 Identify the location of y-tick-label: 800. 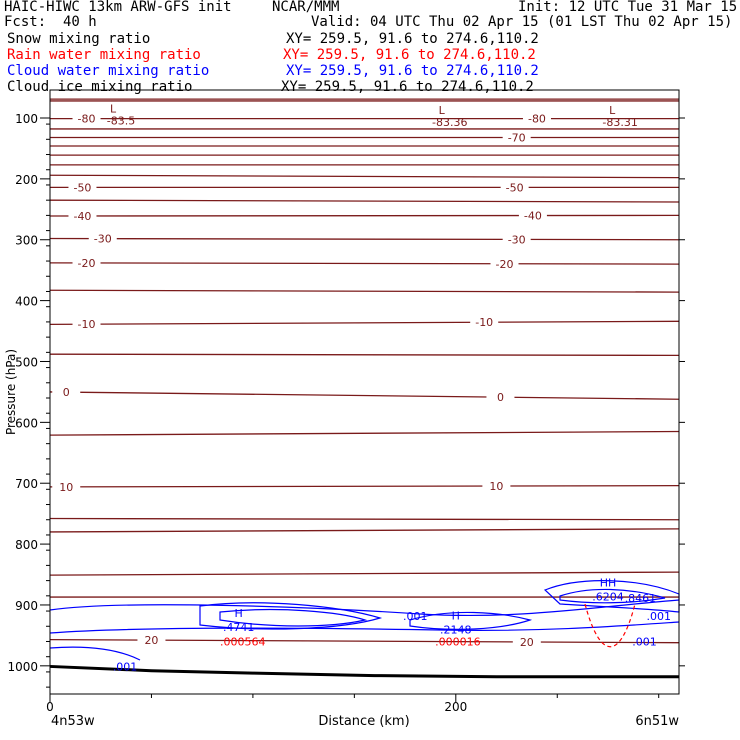
(26, 545).